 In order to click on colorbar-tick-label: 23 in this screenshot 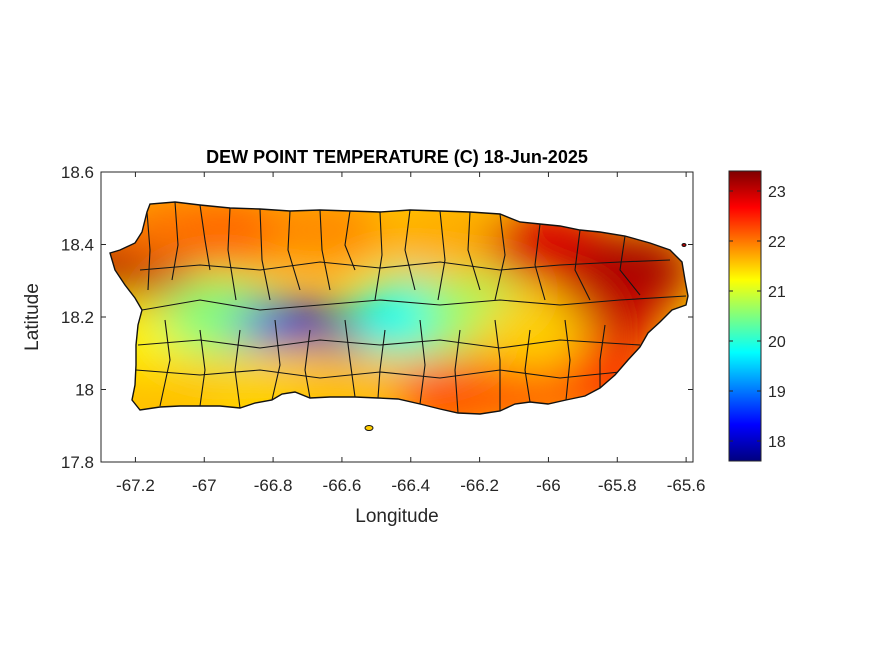, I will do `click(777, 192)`.